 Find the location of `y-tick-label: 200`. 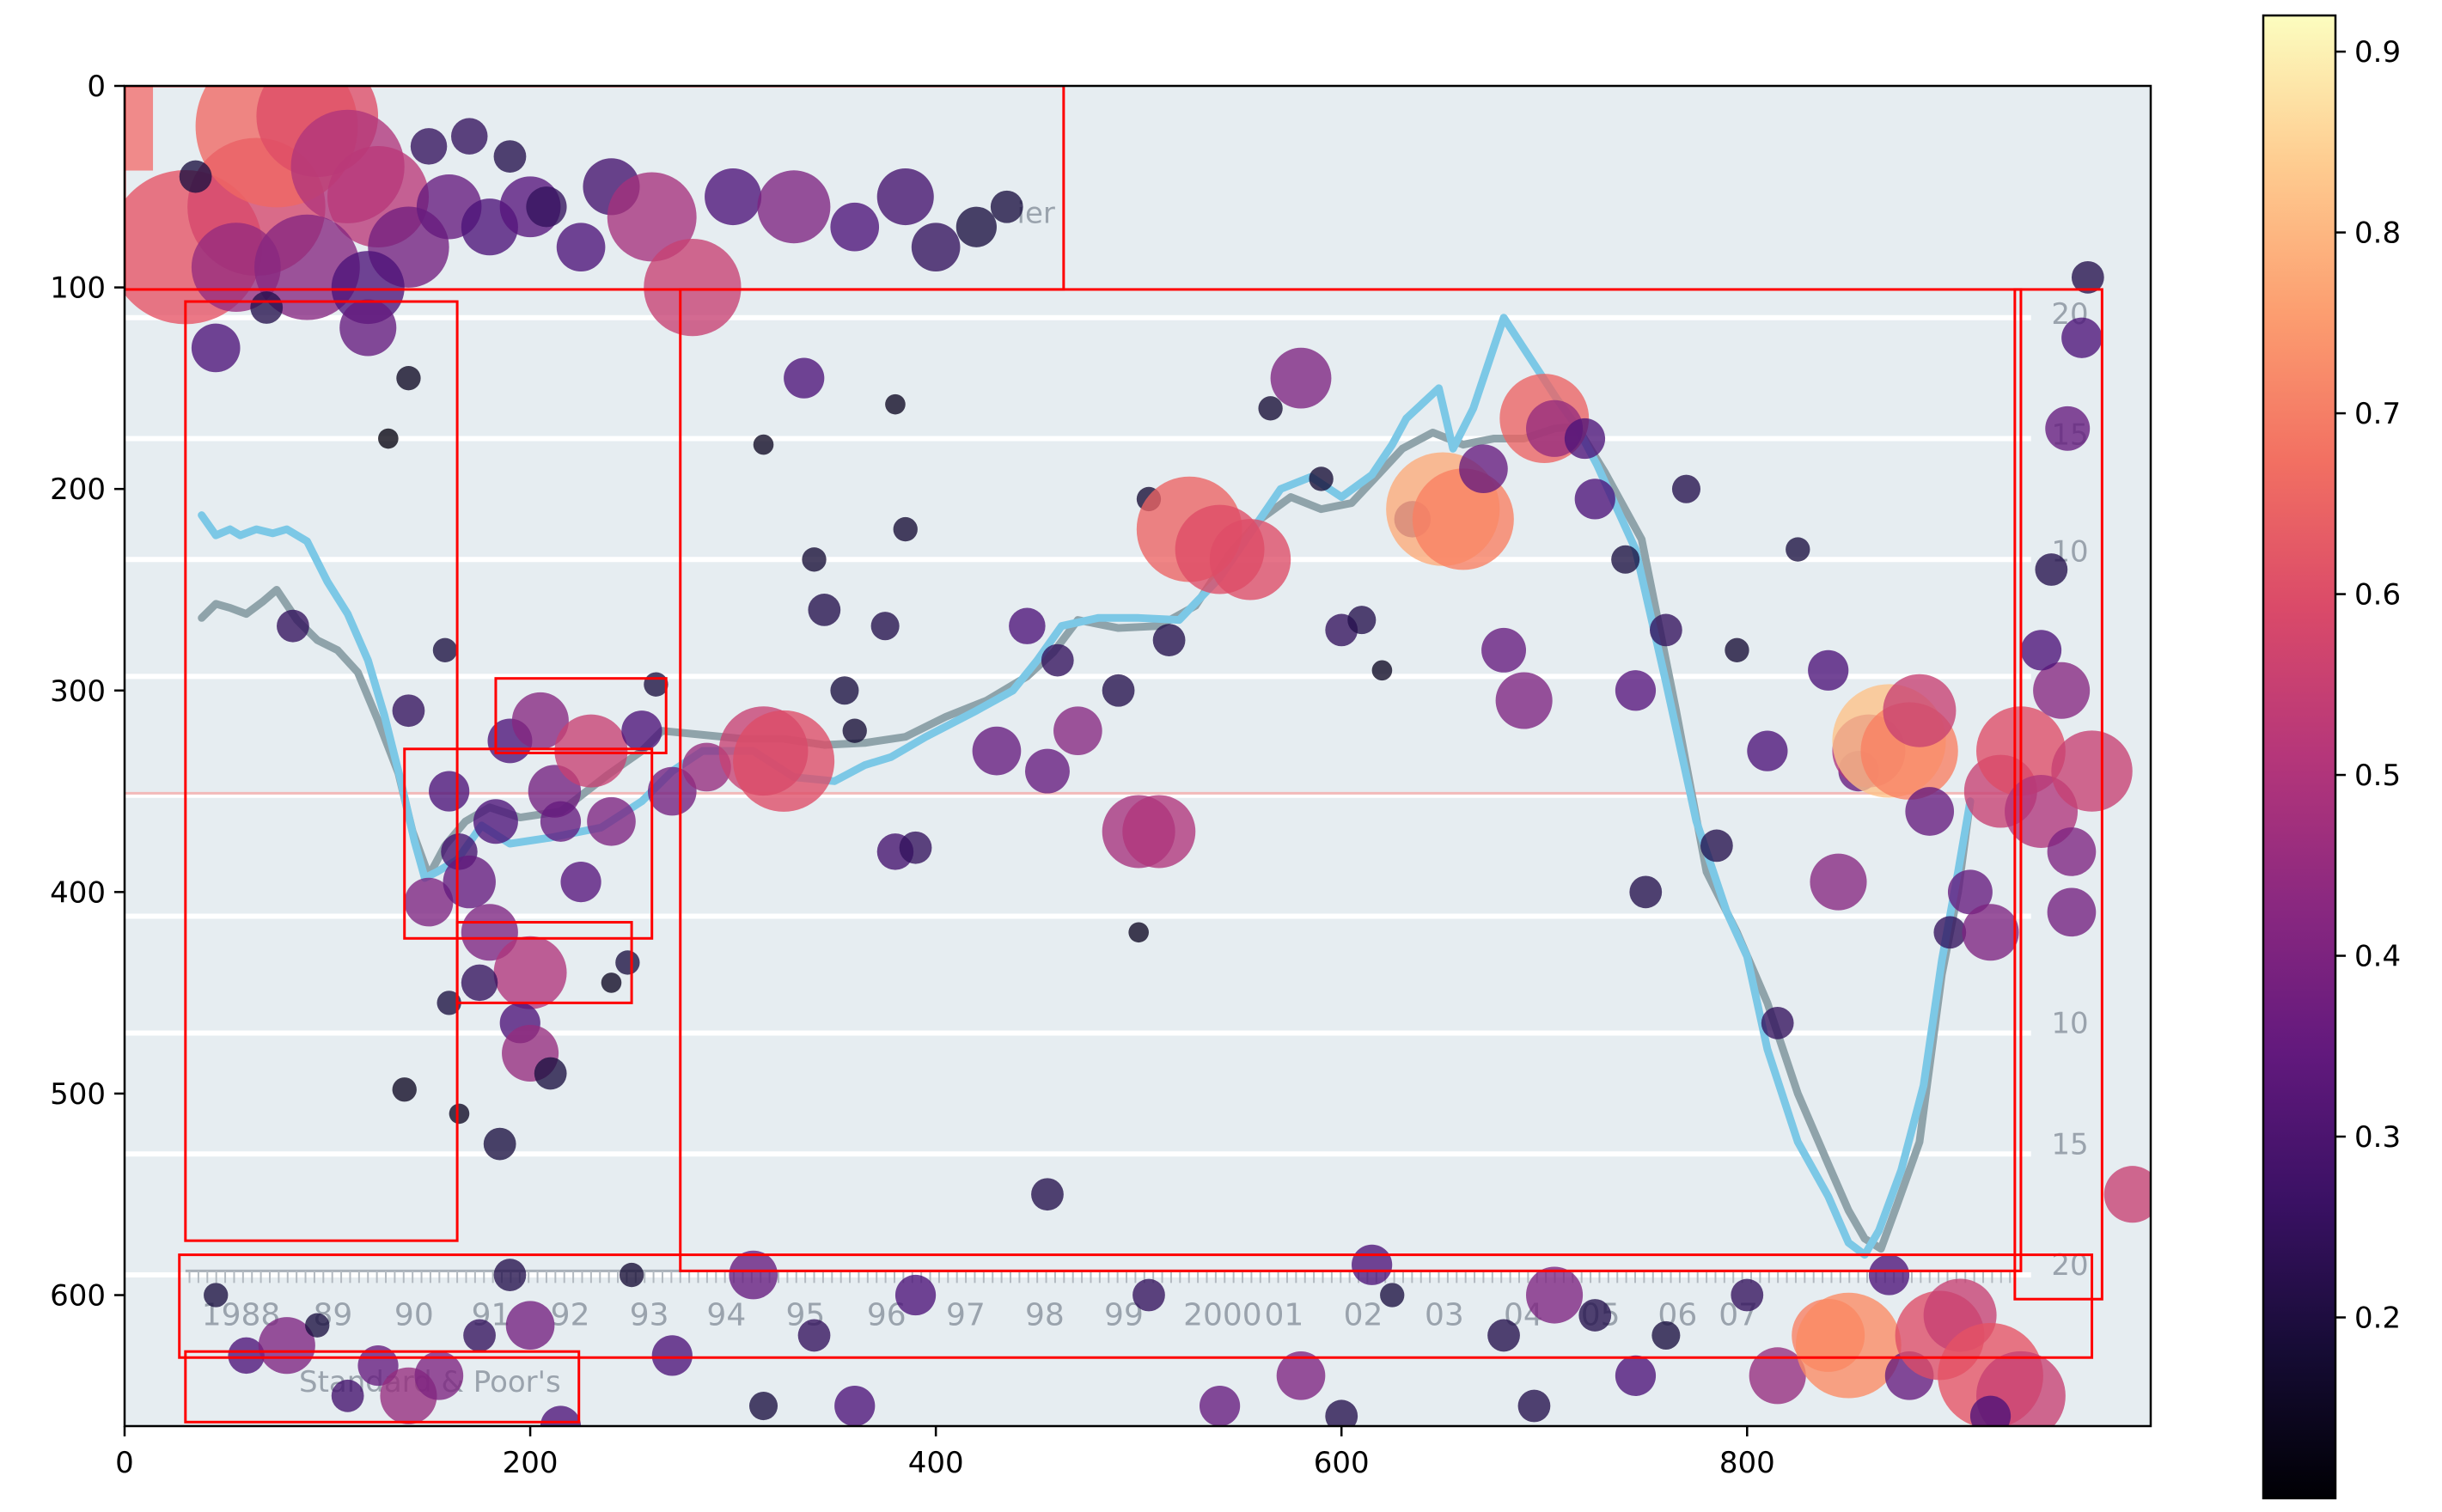

y-tick-label: 200 is located at coordinates (78, 490).